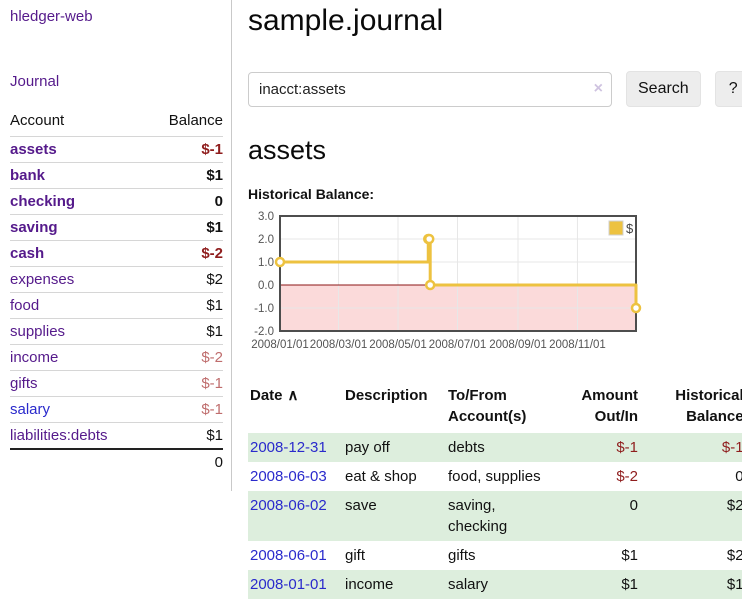  I want to click on column-header-balance: Historical Balance, so click(708, 406).